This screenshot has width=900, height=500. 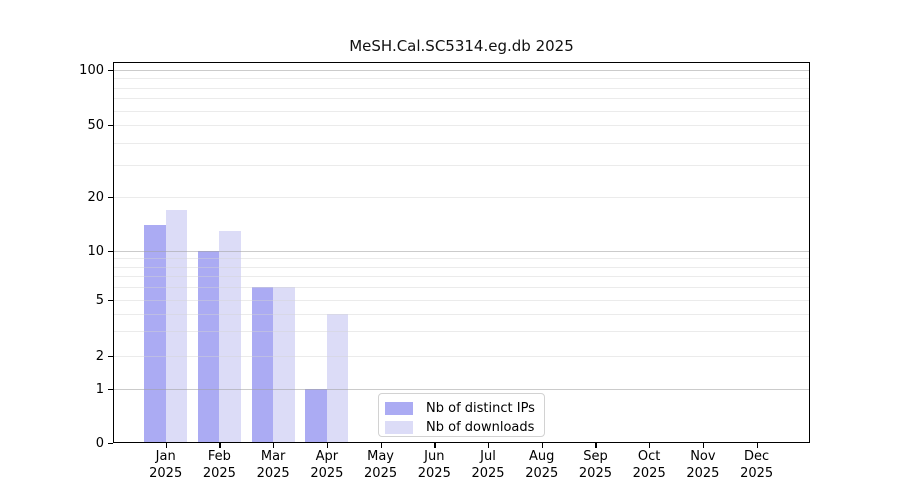 What do you see at coordinates (95, 125) in the screenshot?
I see `y-tick-label: 50` at bounding box center [95, 125].